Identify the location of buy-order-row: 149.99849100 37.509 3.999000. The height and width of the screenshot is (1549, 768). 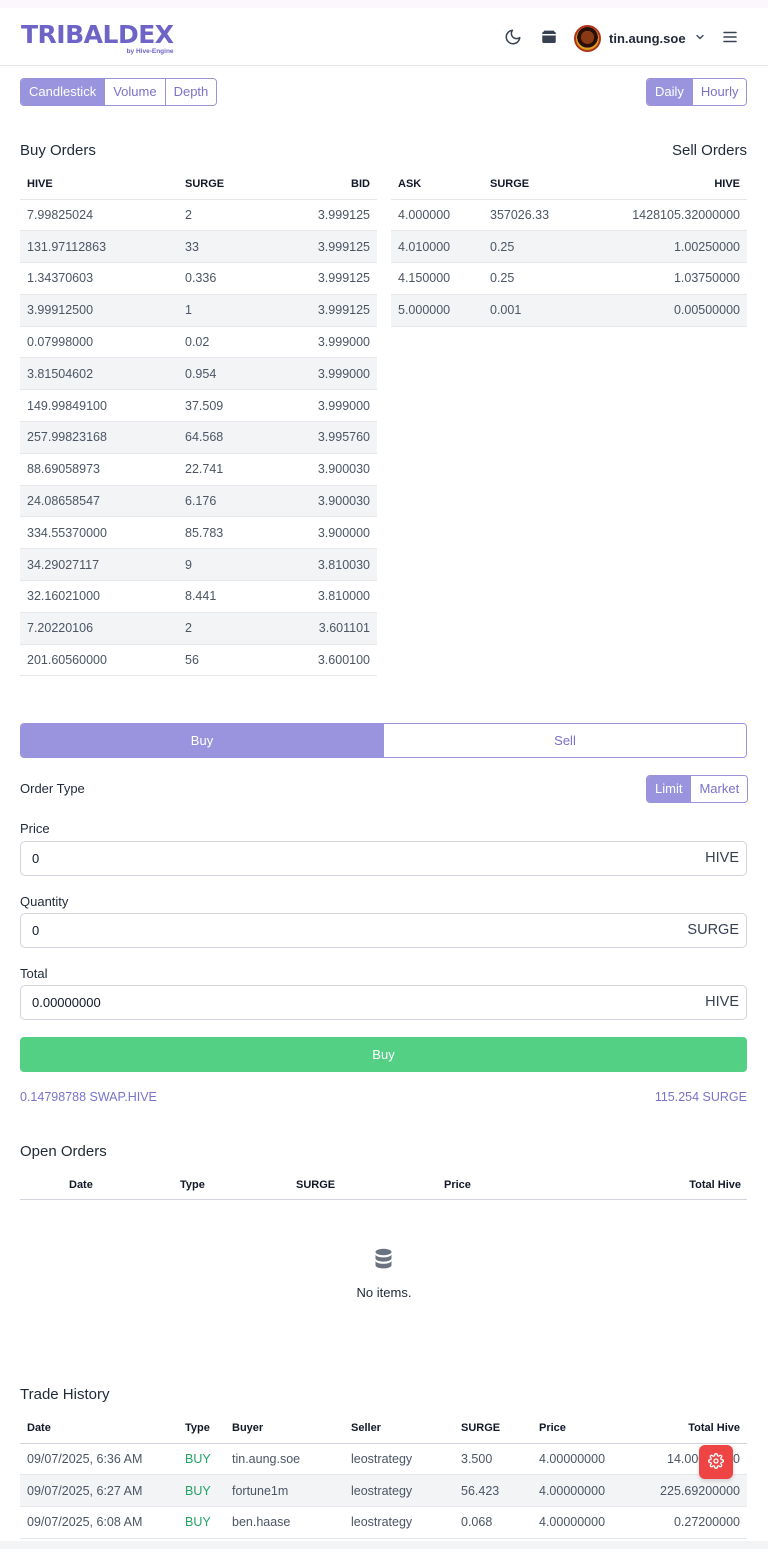
(198, 406).